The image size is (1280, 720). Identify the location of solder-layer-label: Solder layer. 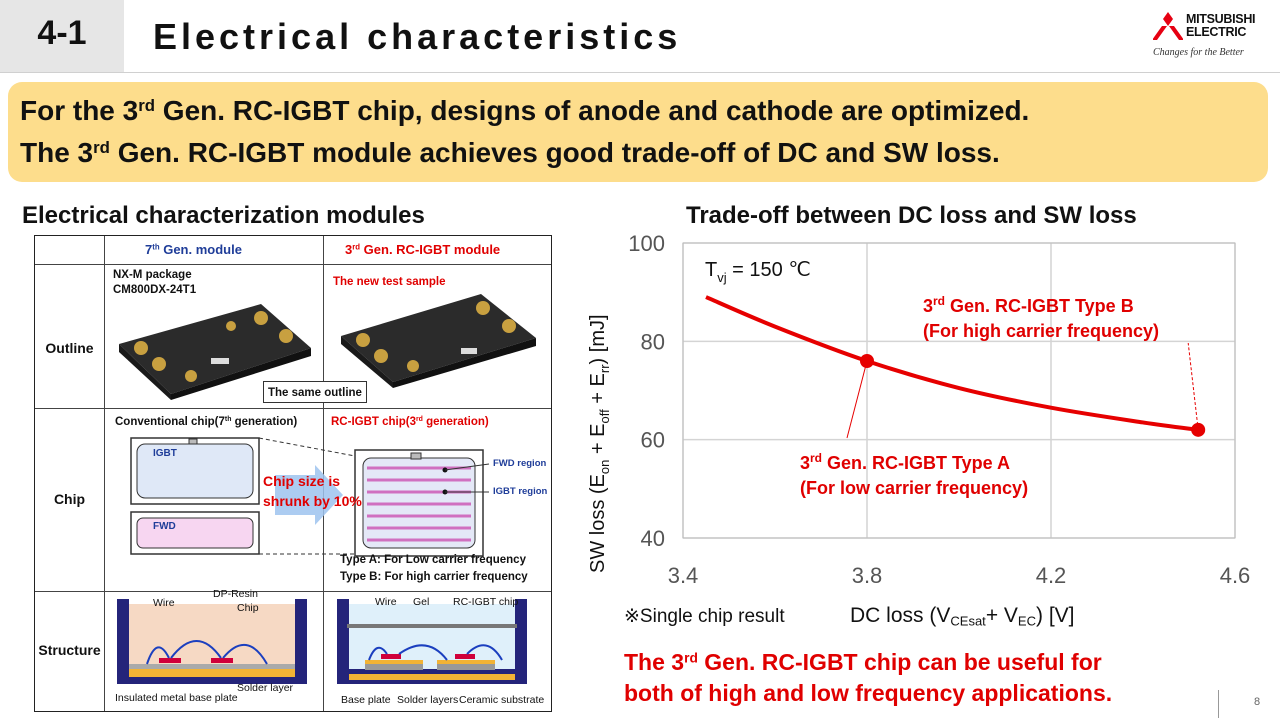
(265, 688).